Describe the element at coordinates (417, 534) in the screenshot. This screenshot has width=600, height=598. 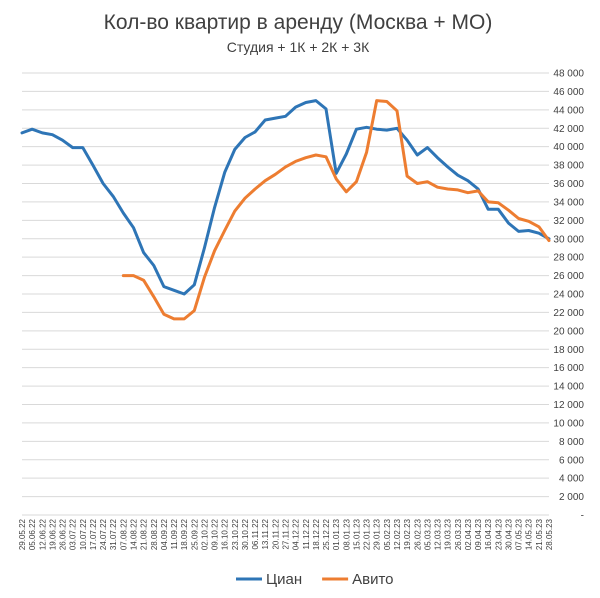
I see `x-tick-label: 26.02.23` at that location.